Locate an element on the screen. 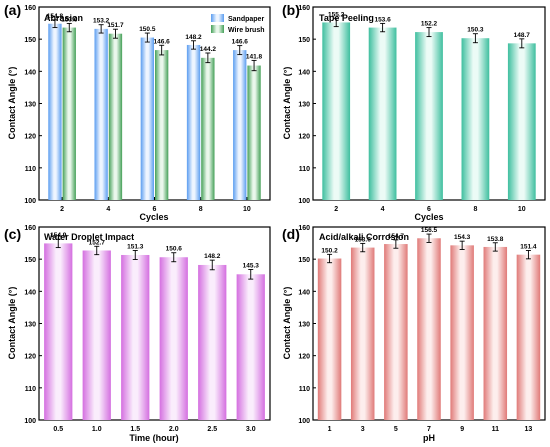  panel-d-title: Acid/alkali Corrosion is located at coordinates (364, 237).